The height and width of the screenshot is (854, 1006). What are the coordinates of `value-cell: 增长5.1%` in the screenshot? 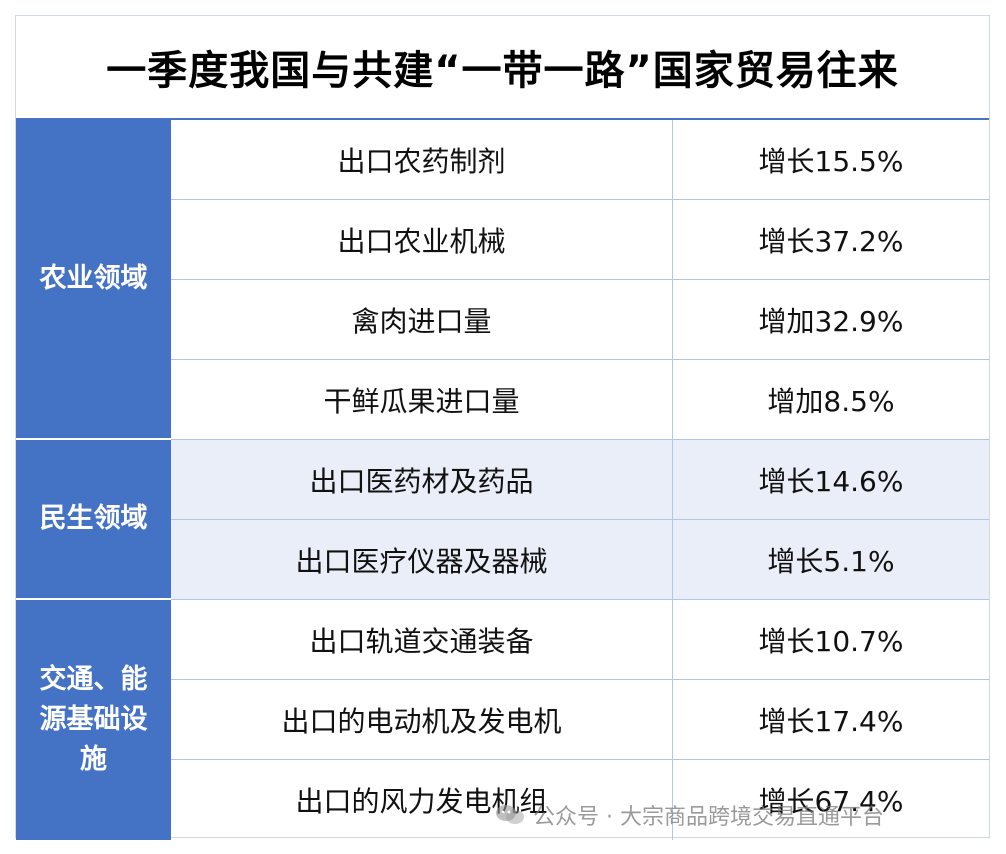 It's located at (831, 561).